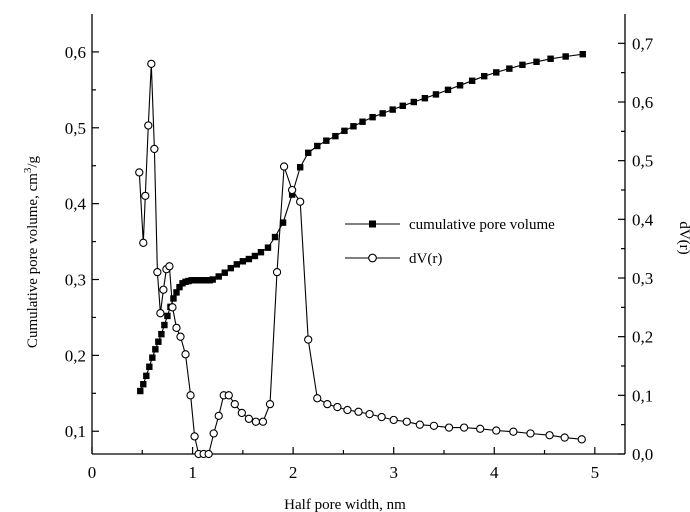 This screenshot has width=690, height=512. Describe the element at coordinates (450, 242) in the screenshot. I see `legend: cumulative pore volume dV(r)` at that location.